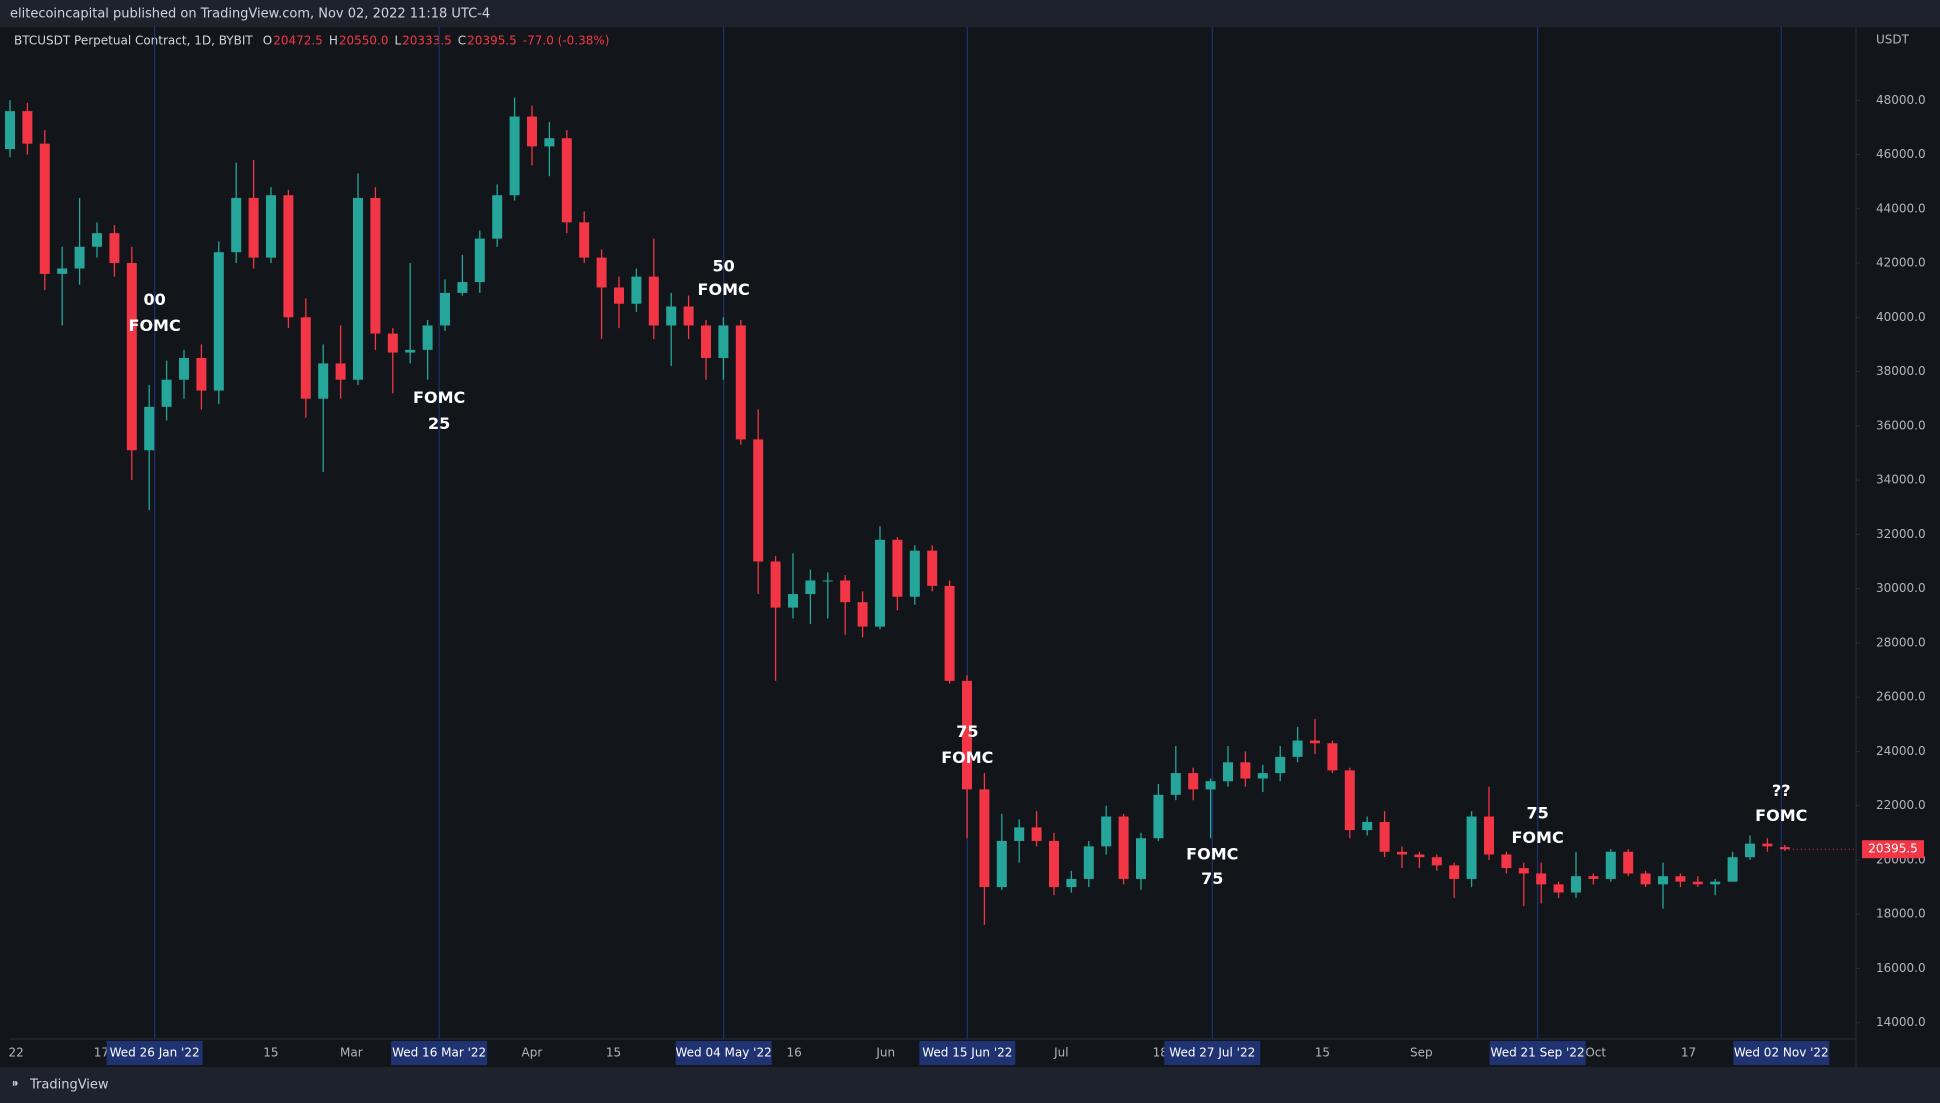  Describe the element at coordinates (1901, 805) in the screenshot. I see `y-tick-label: 22000.0` at that location.